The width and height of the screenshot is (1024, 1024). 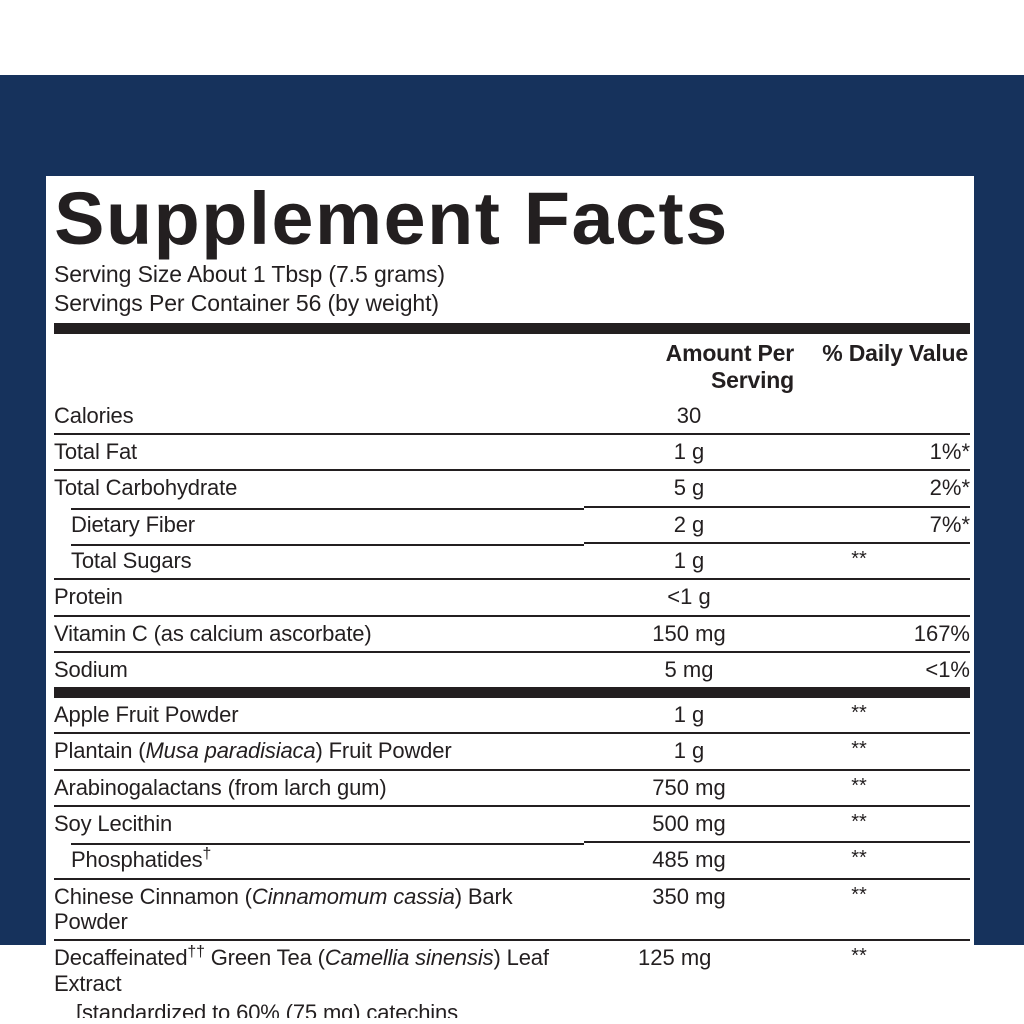 I want to click on ingredient-amount: 500 mg, so click(x=689, y=824).